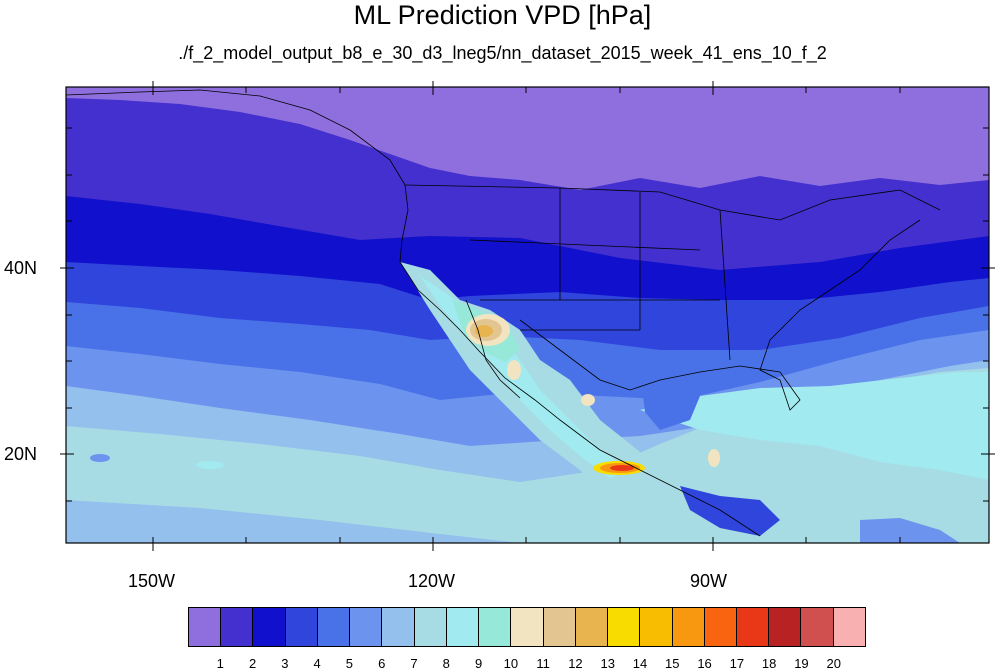 Image resolution: width=1005 pixels, height=672 pixels. I want to click on lon-label-120w: 120W, so click(432, 581).